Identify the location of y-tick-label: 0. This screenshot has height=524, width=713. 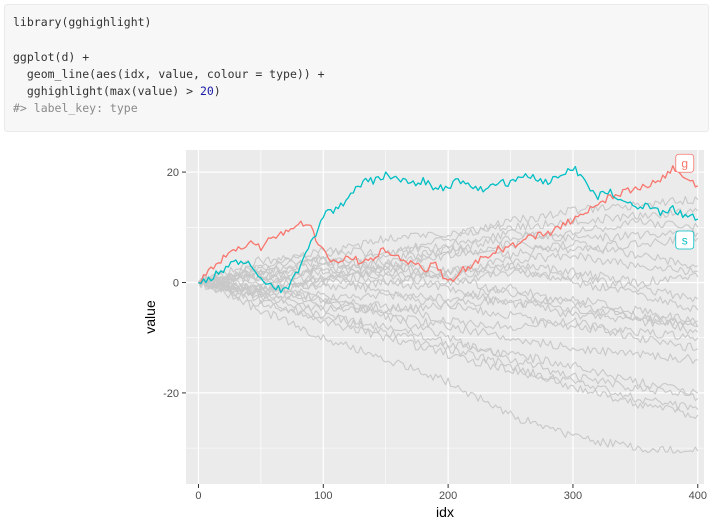
(176, 283).